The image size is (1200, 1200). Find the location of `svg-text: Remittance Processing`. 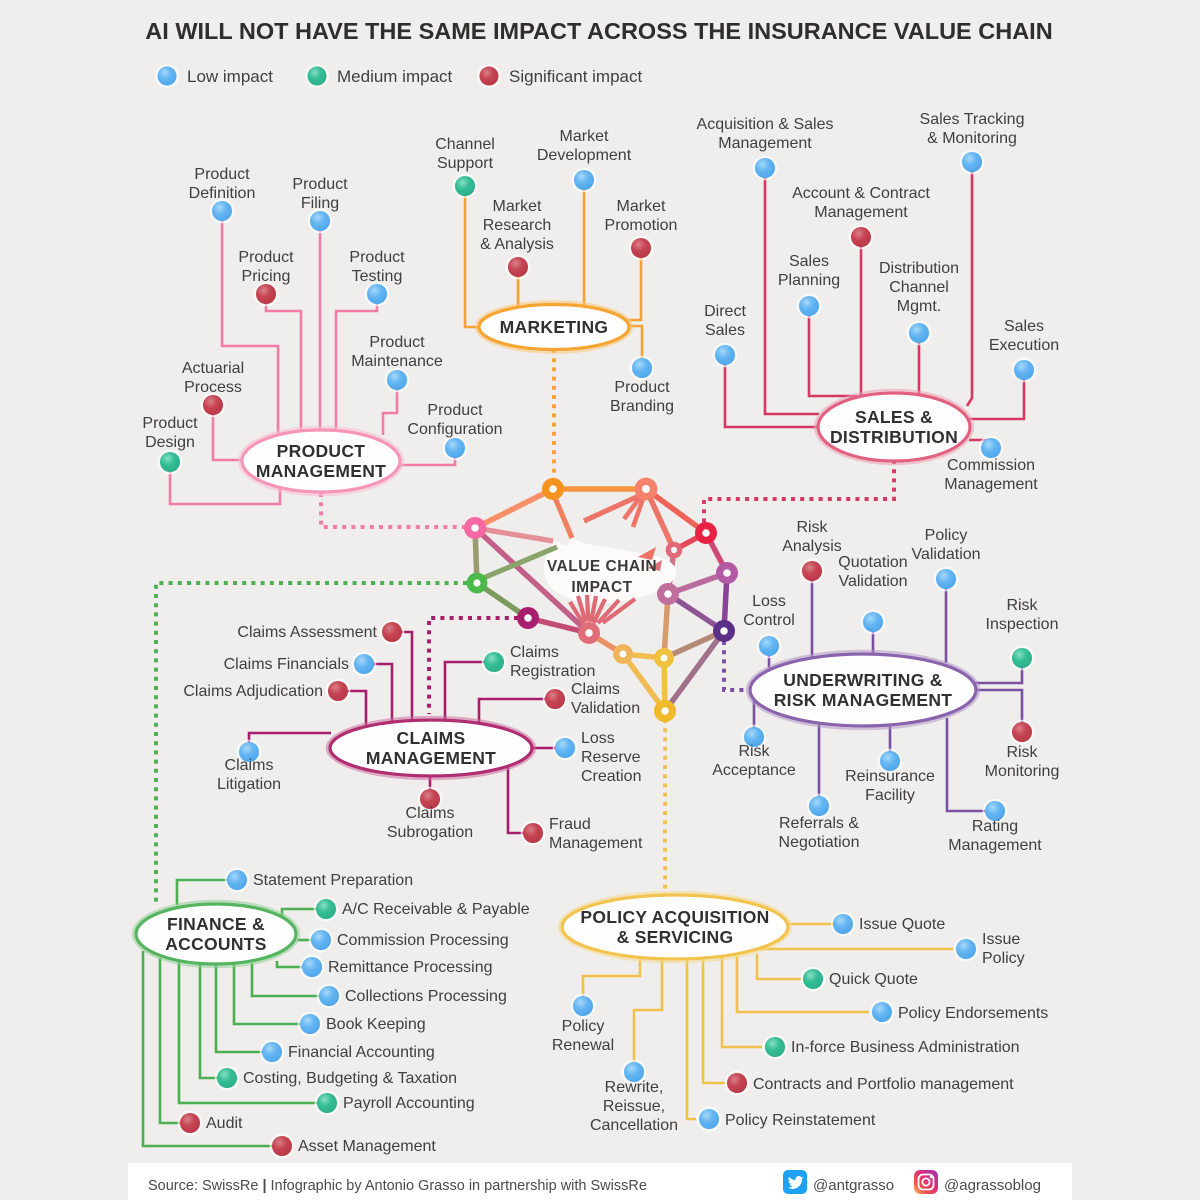

svg-text: Remittance Processing is located at coordinates (410, 967).